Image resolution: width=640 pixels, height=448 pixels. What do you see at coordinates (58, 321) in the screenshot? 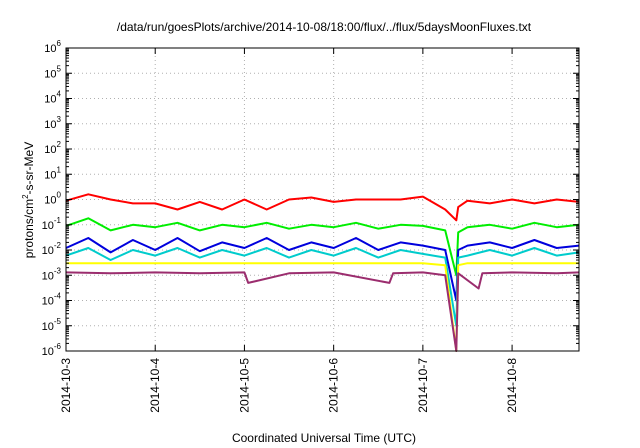
I see `y-tick-exponent: -5` at bounding box center [58, 321].